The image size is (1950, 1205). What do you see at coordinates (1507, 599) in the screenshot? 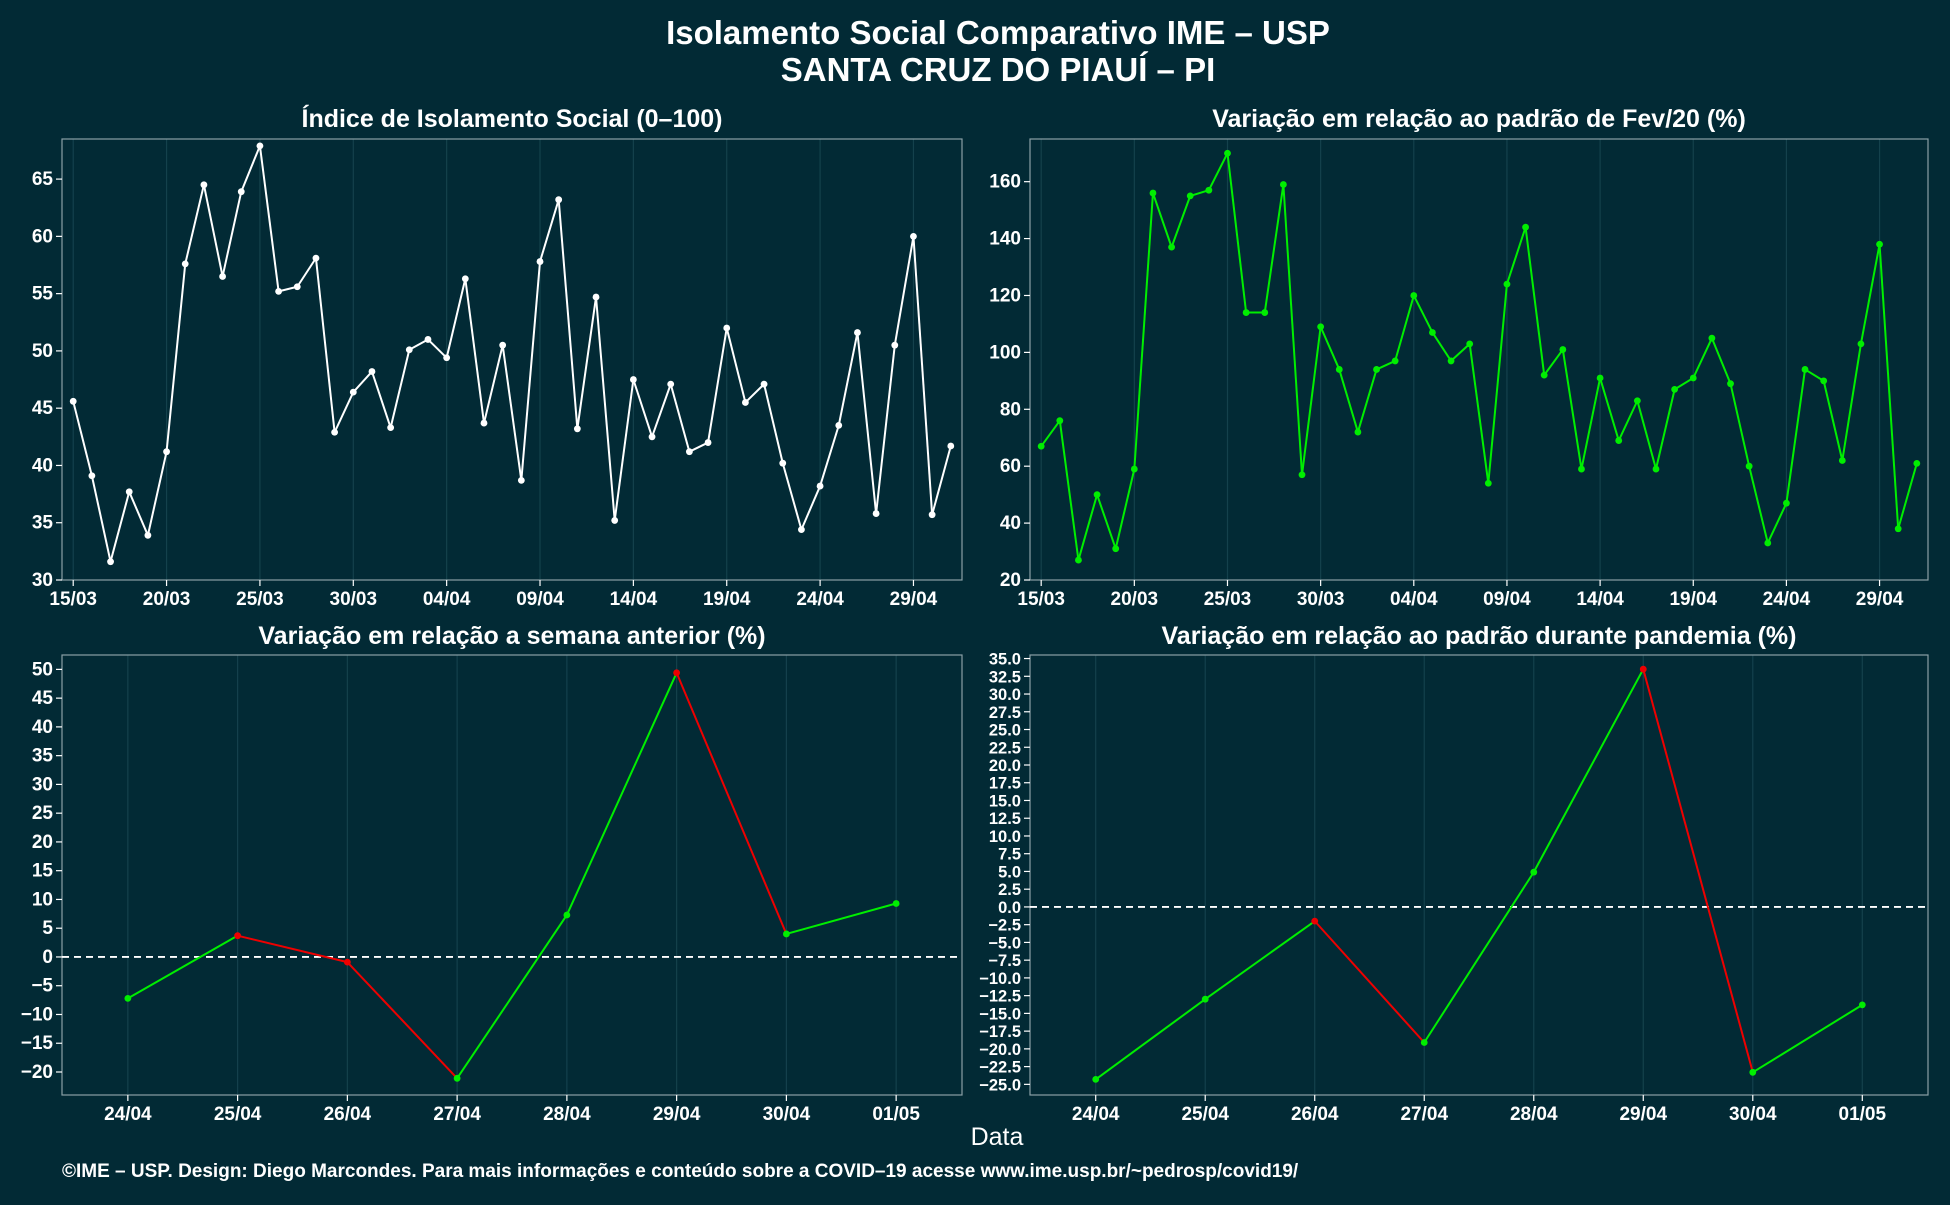
I see `x-tick-label: 09/04` at bounding box center [1507, 599].